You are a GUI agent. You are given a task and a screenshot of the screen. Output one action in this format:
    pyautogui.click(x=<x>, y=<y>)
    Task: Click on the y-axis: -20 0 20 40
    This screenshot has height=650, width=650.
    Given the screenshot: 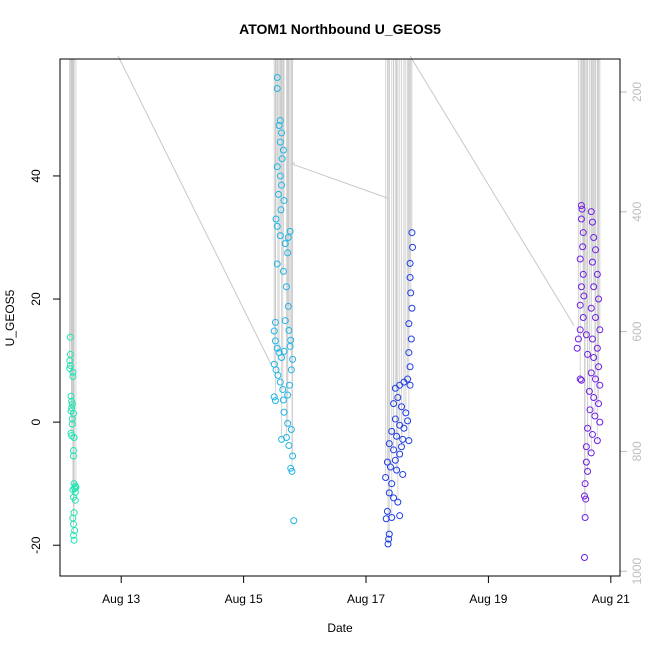 What is the action you would take?
    pyautogui.click(x=45, y=361)
    